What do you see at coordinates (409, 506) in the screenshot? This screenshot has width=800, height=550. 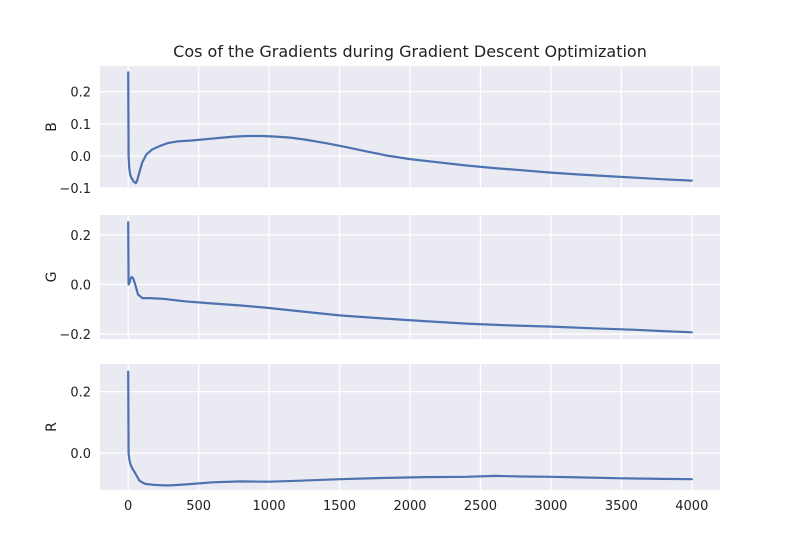 I see `x-tick-label: 2000` at bounding box center [409, 506].